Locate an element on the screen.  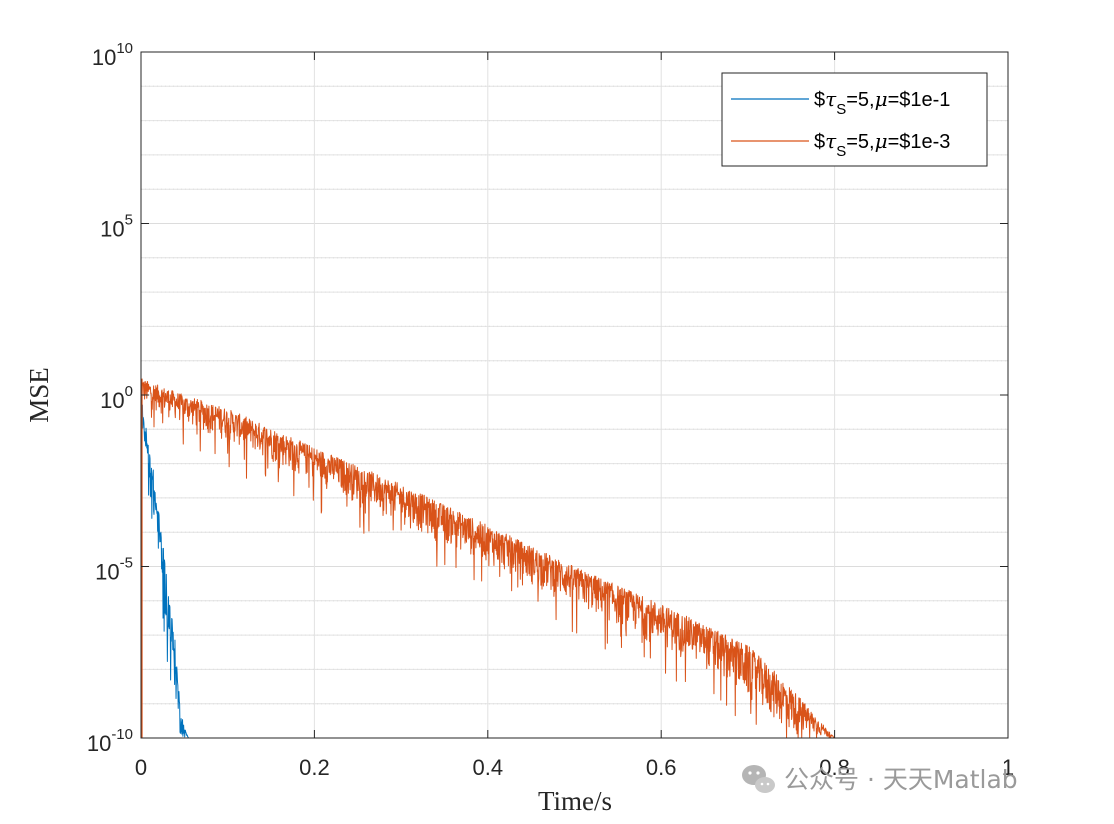
x-tick-label: 0.4 is located at coordinates (488, 767).